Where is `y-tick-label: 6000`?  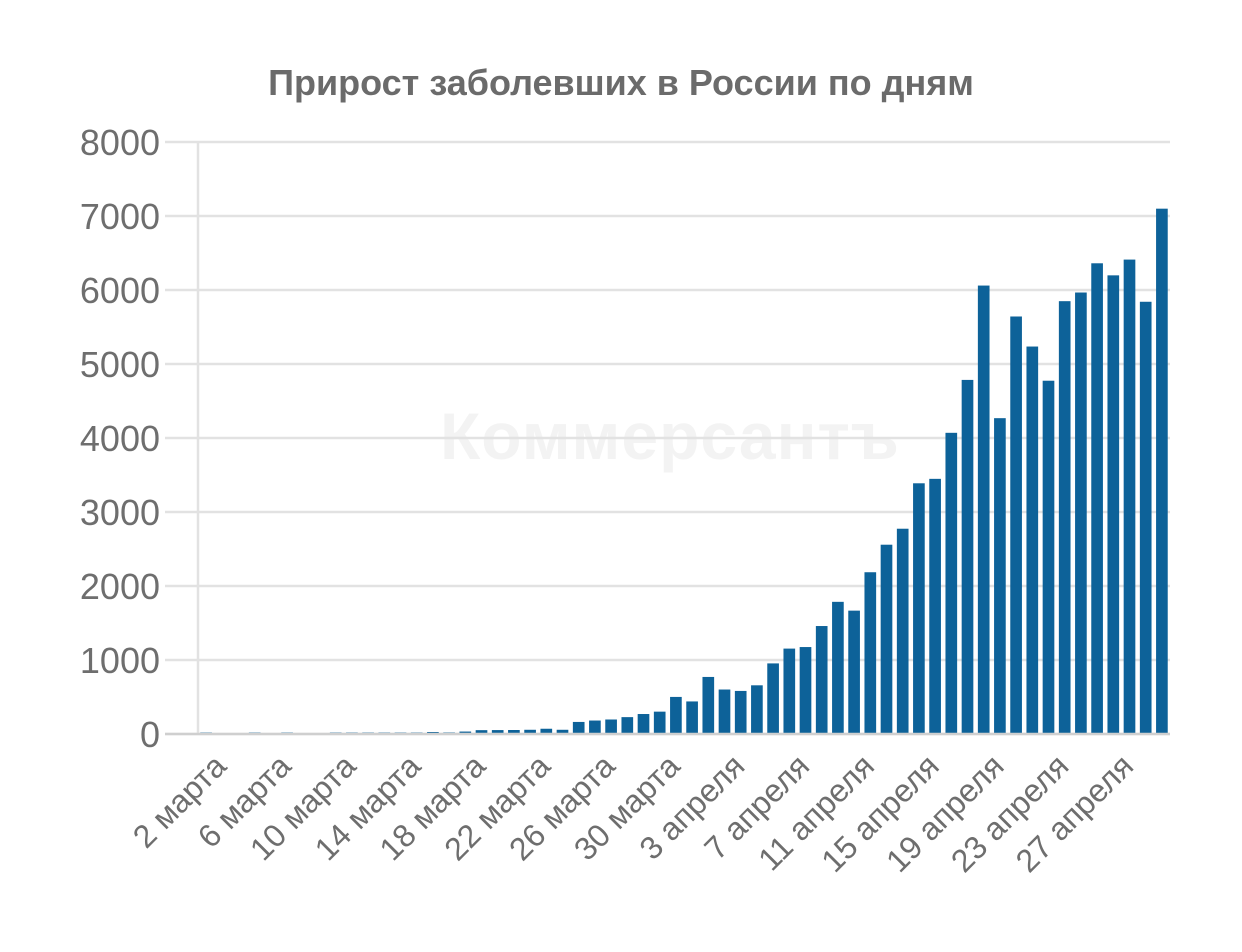
y-tick-label: 6000 is located at coordinates (120, 290).